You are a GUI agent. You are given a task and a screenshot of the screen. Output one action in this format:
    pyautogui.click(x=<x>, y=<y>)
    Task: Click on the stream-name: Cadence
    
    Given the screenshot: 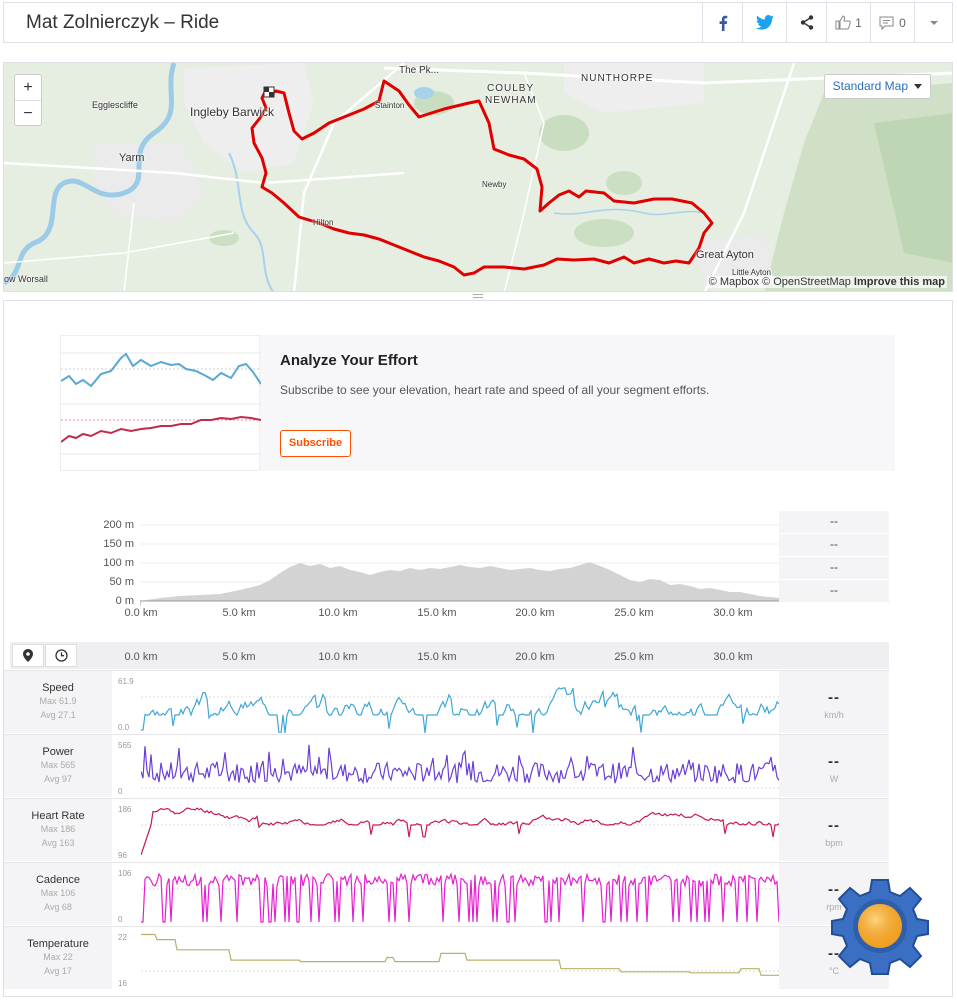 What is the action you would take?
    pyautogui.click(x=58, y=880)
    